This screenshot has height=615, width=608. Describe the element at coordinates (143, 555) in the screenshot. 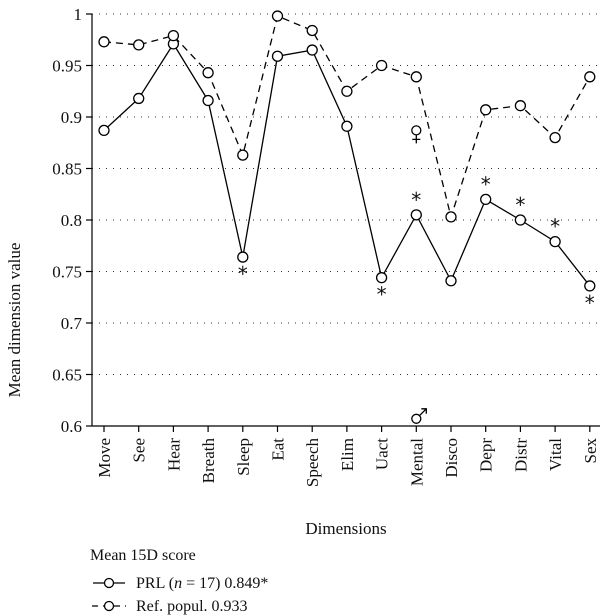

I see `legend-title: Mean 15D score` at that location.